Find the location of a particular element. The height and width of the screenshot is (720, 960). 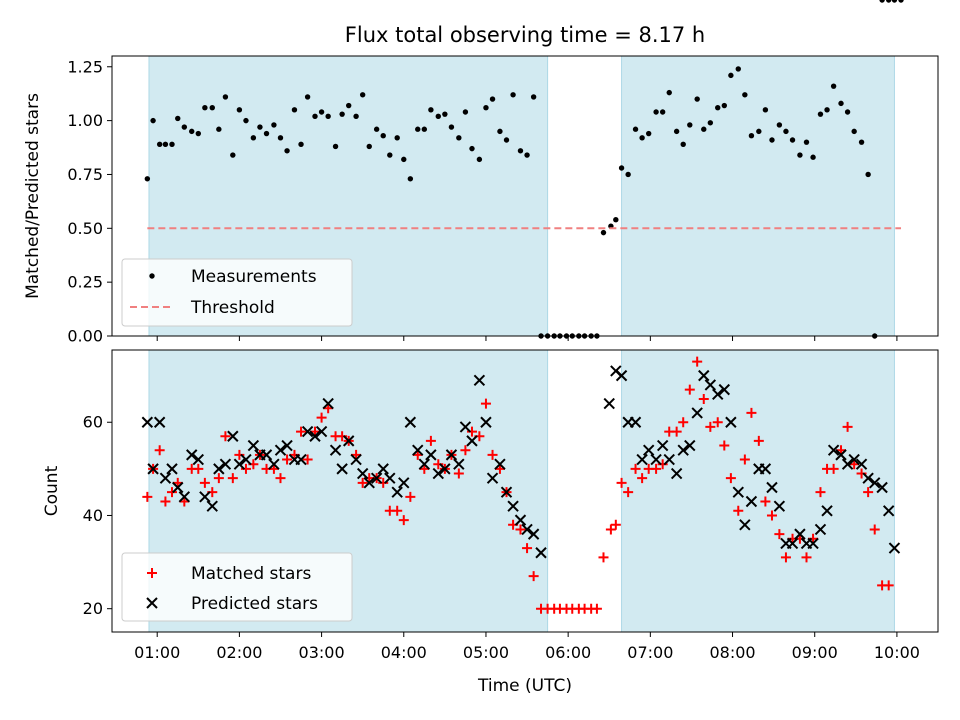

x-tick-label: 05:00 is located at coordinates (486, 652).